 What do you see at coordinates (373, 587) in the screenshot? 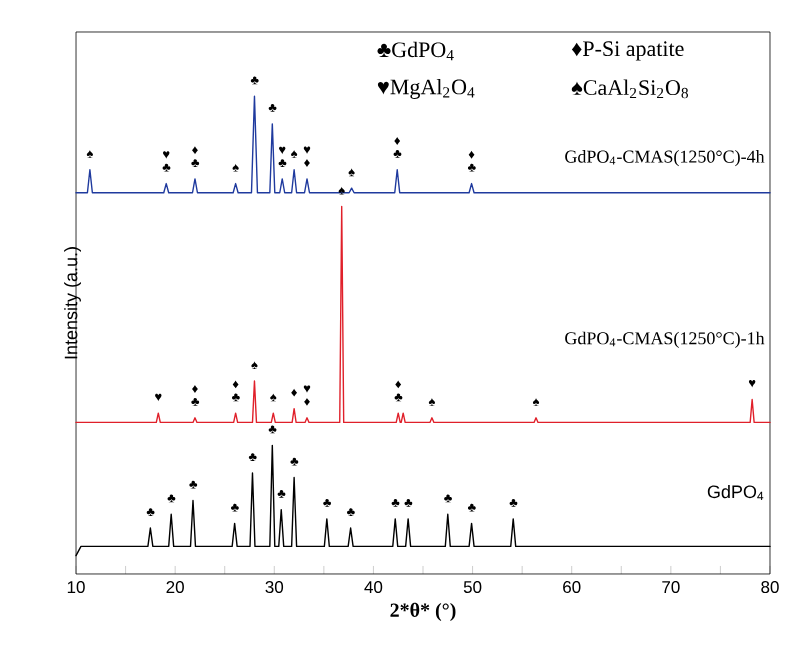
I see `x-tick-label: 40` at bounding box center [373, 587].